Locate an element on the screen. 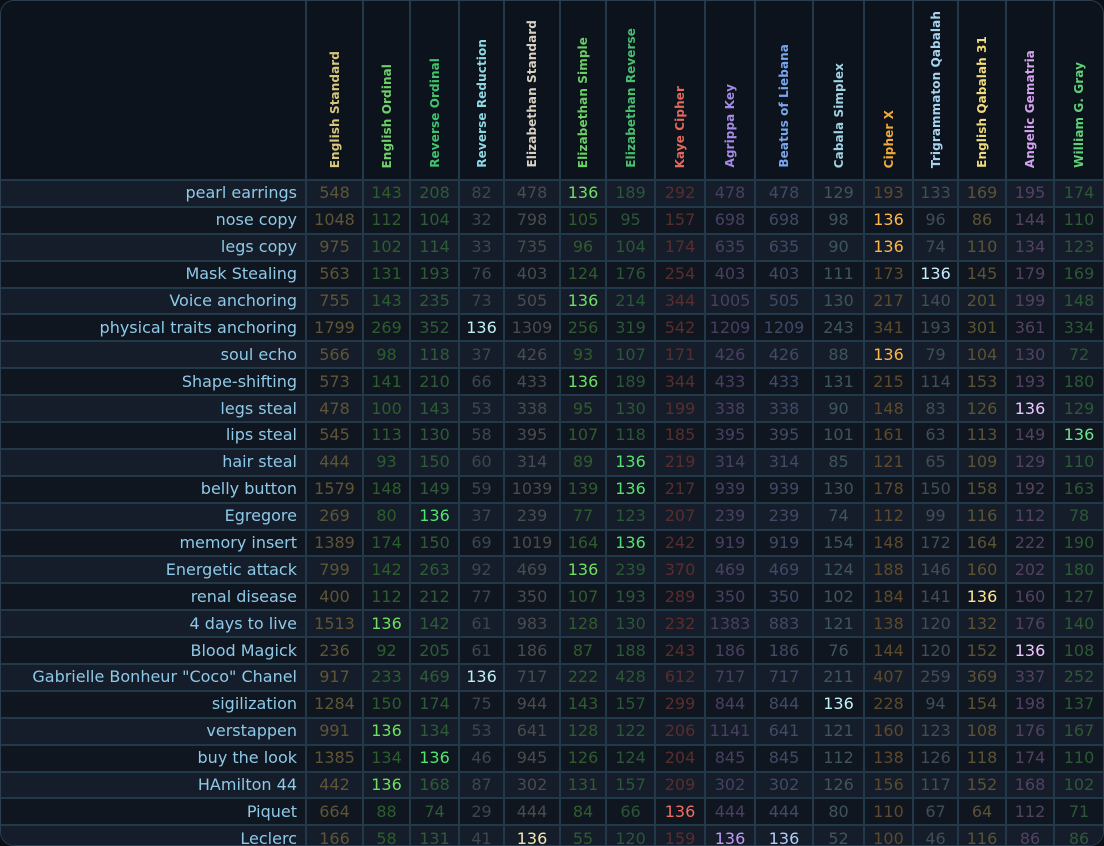 This screenshot has height=846, width=1104. value-cell: 126 is located at coordinates (936, 758).